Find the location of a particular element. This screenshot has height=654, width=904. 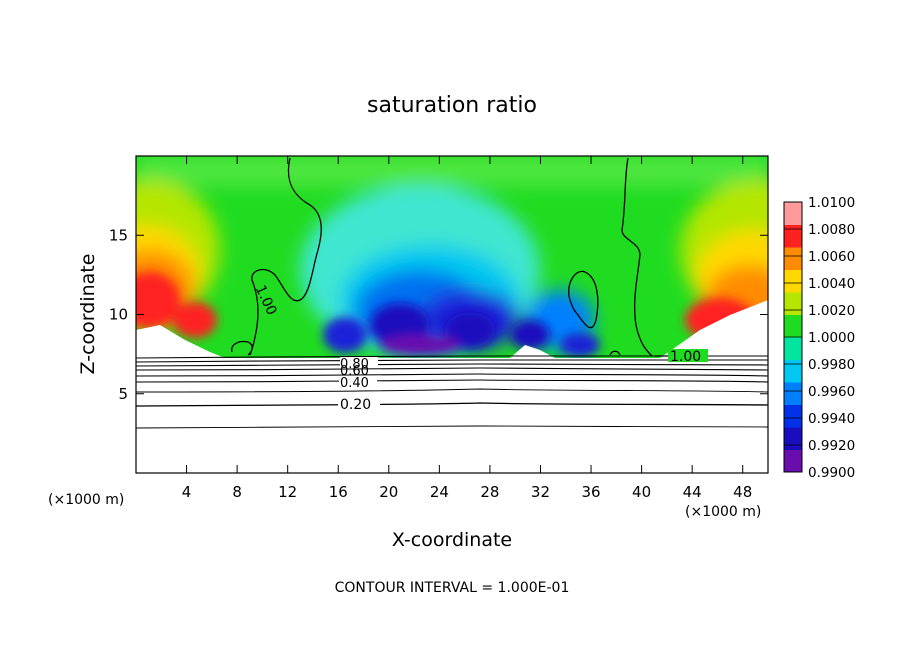

colorbar-label: 0.9980 is located at coordinates (831, 365).